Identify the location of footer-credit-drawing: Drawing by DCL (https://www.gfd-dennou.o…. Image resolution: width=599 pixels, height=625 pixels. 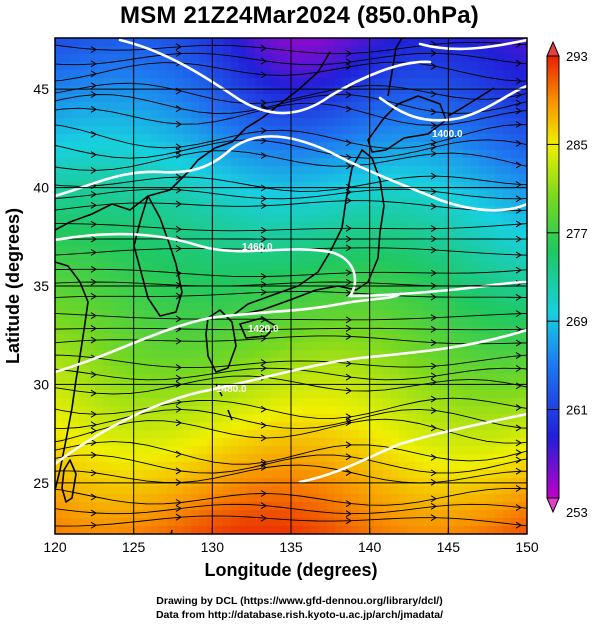
(299, 601).